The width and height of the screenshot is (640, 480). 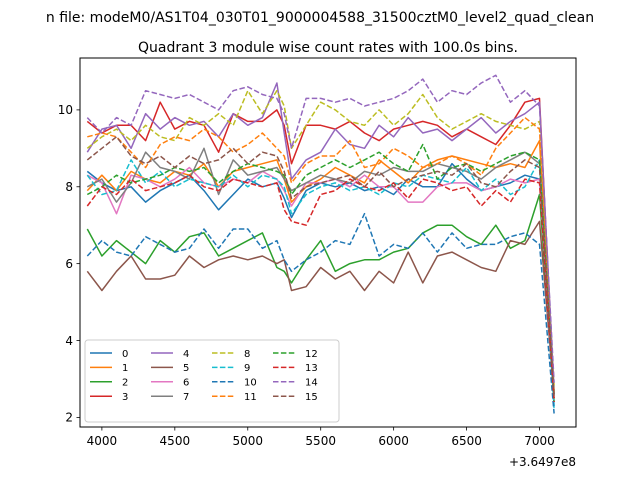 What do you see at coordinates (186, 368) in the screenshot?
I see `legend-label: 5` at bounding box center [186, 368].